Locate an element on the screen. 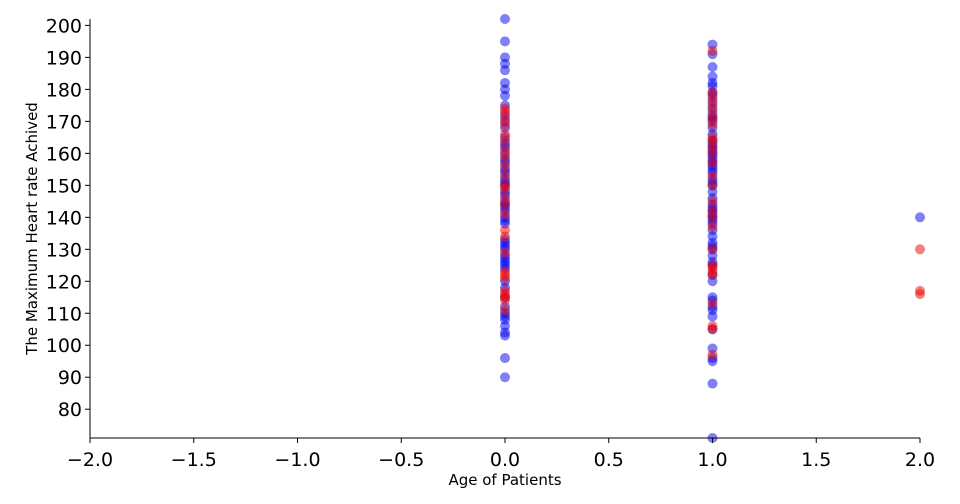 Image resolution: width=960 pixels, height=504 pixels. x-tick-label: 0.0 is located at coordinates (505, 460).